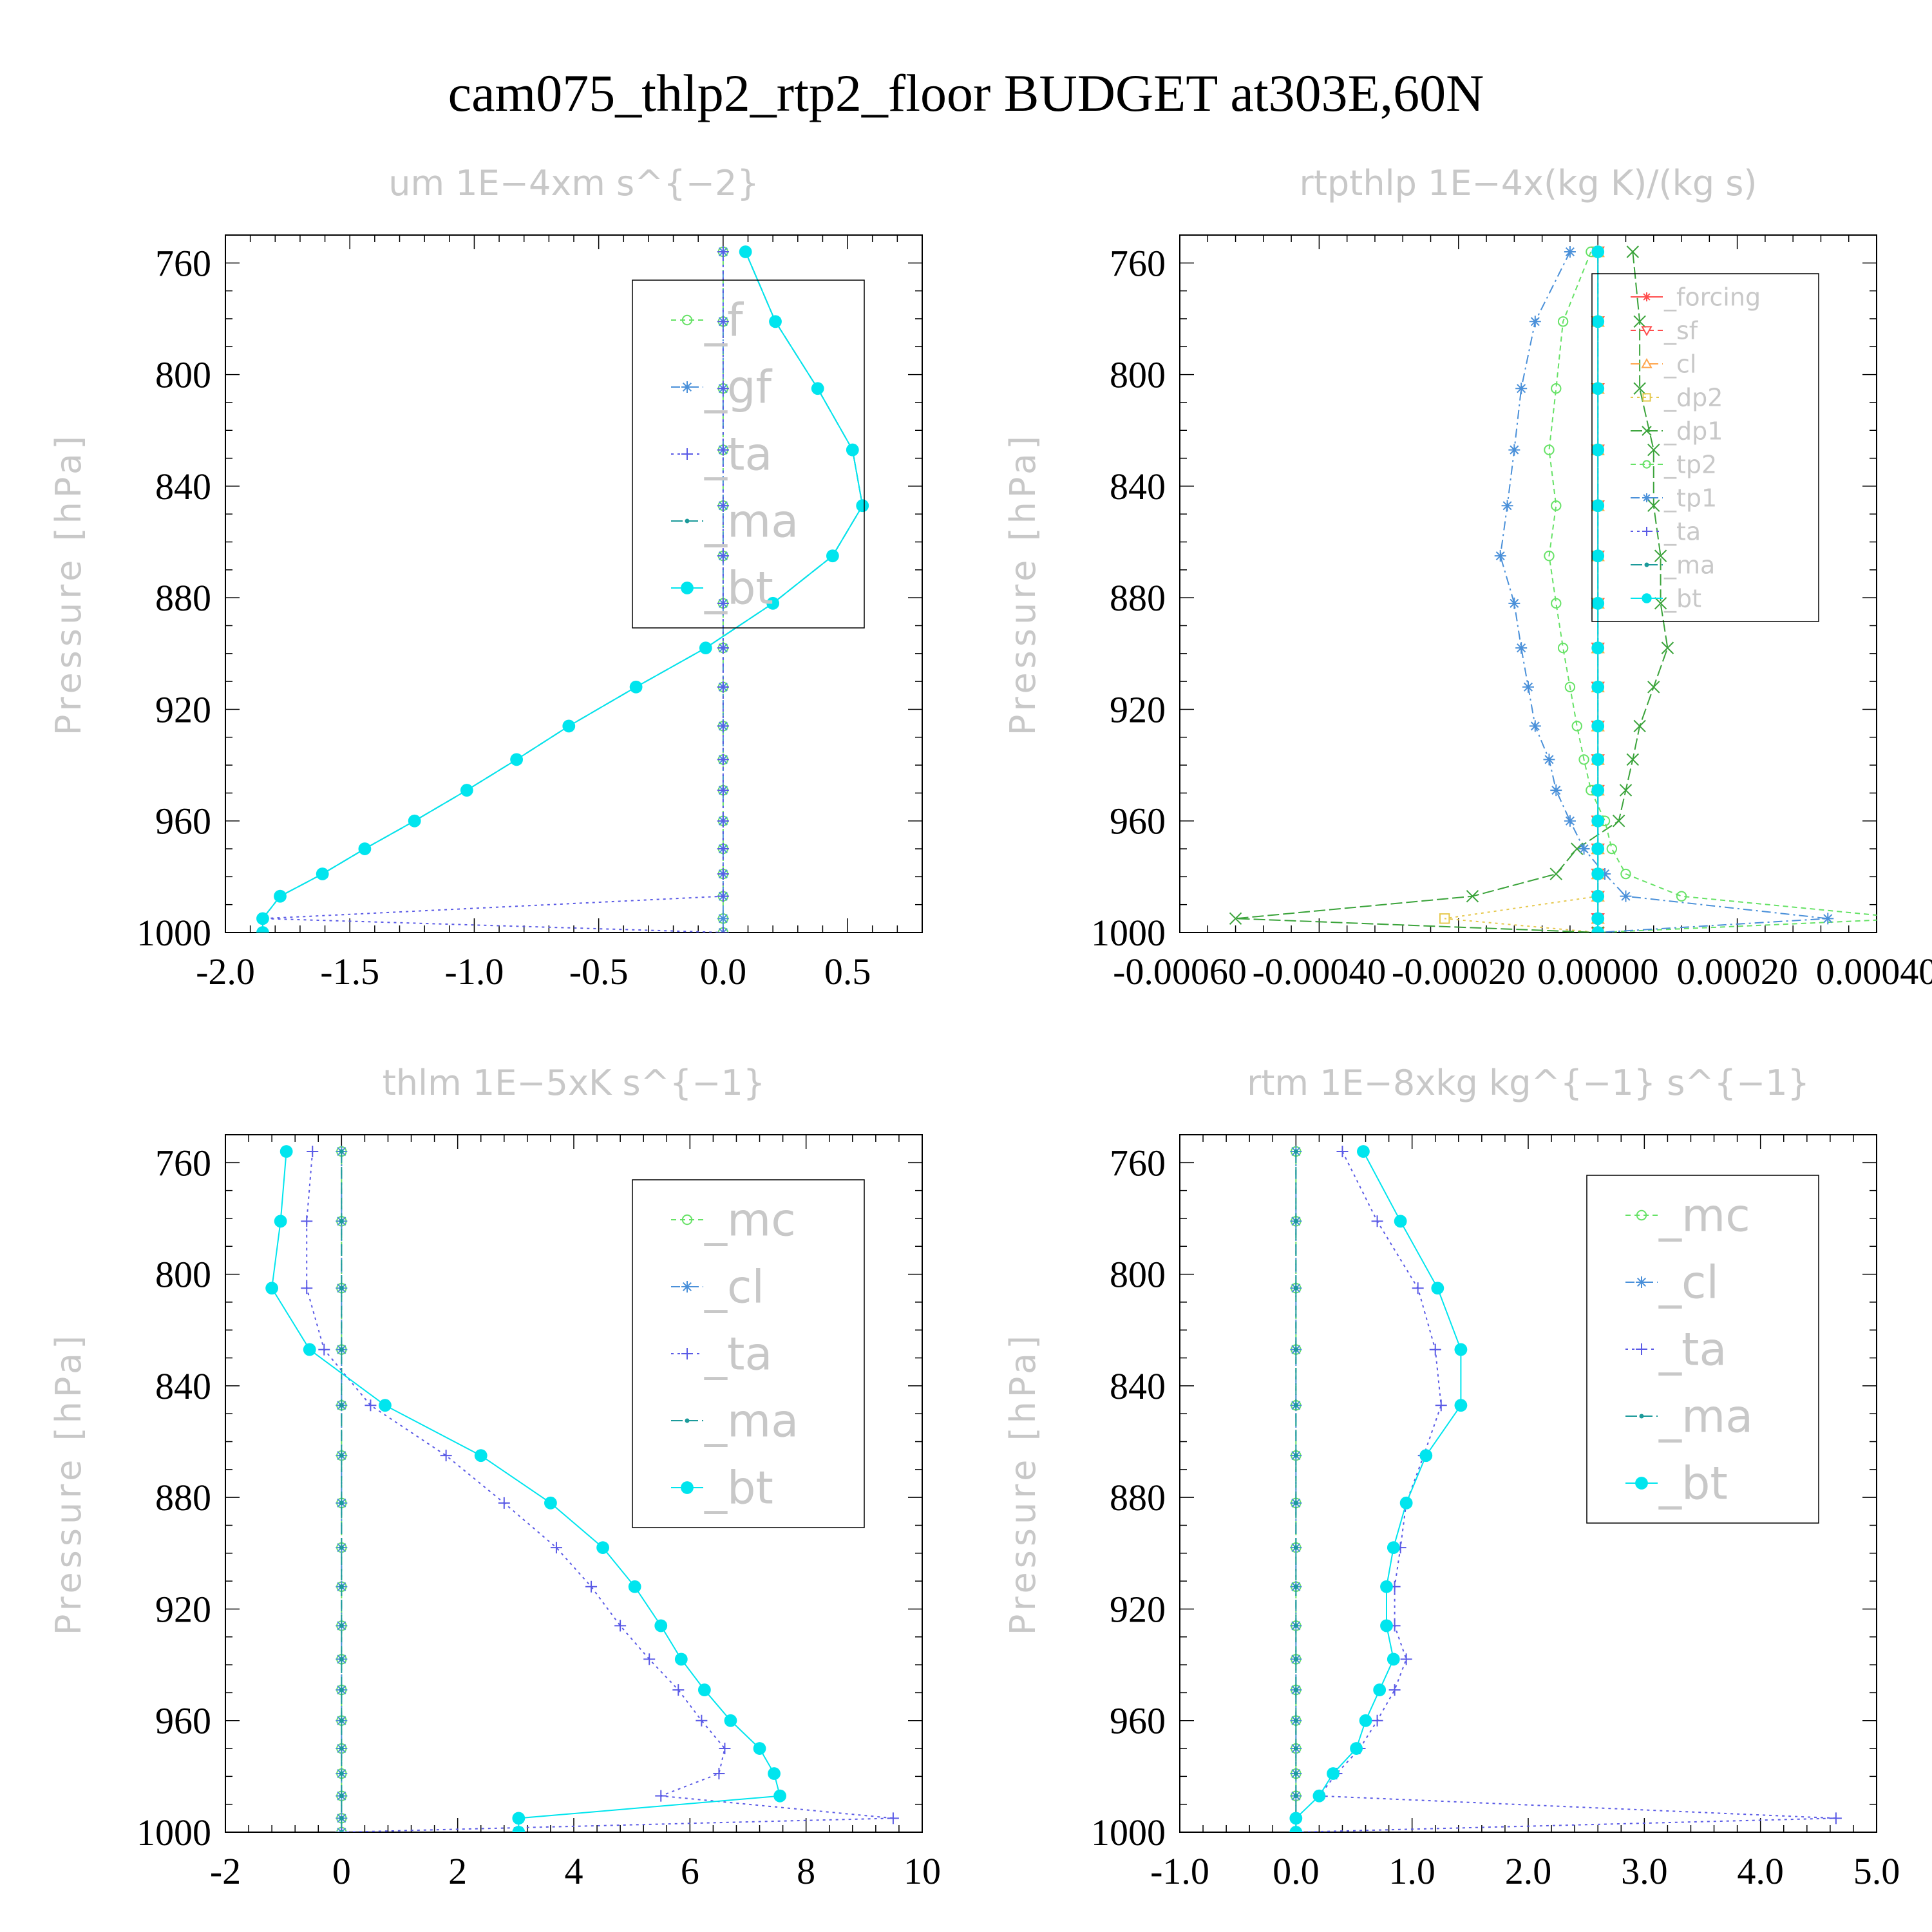 This screenshot has height=1932, width=1932. What do you see at coordinates (599, 972) in the screenshot?
I see `x-tick-label: -0.5` at bounding box center [599, 972].